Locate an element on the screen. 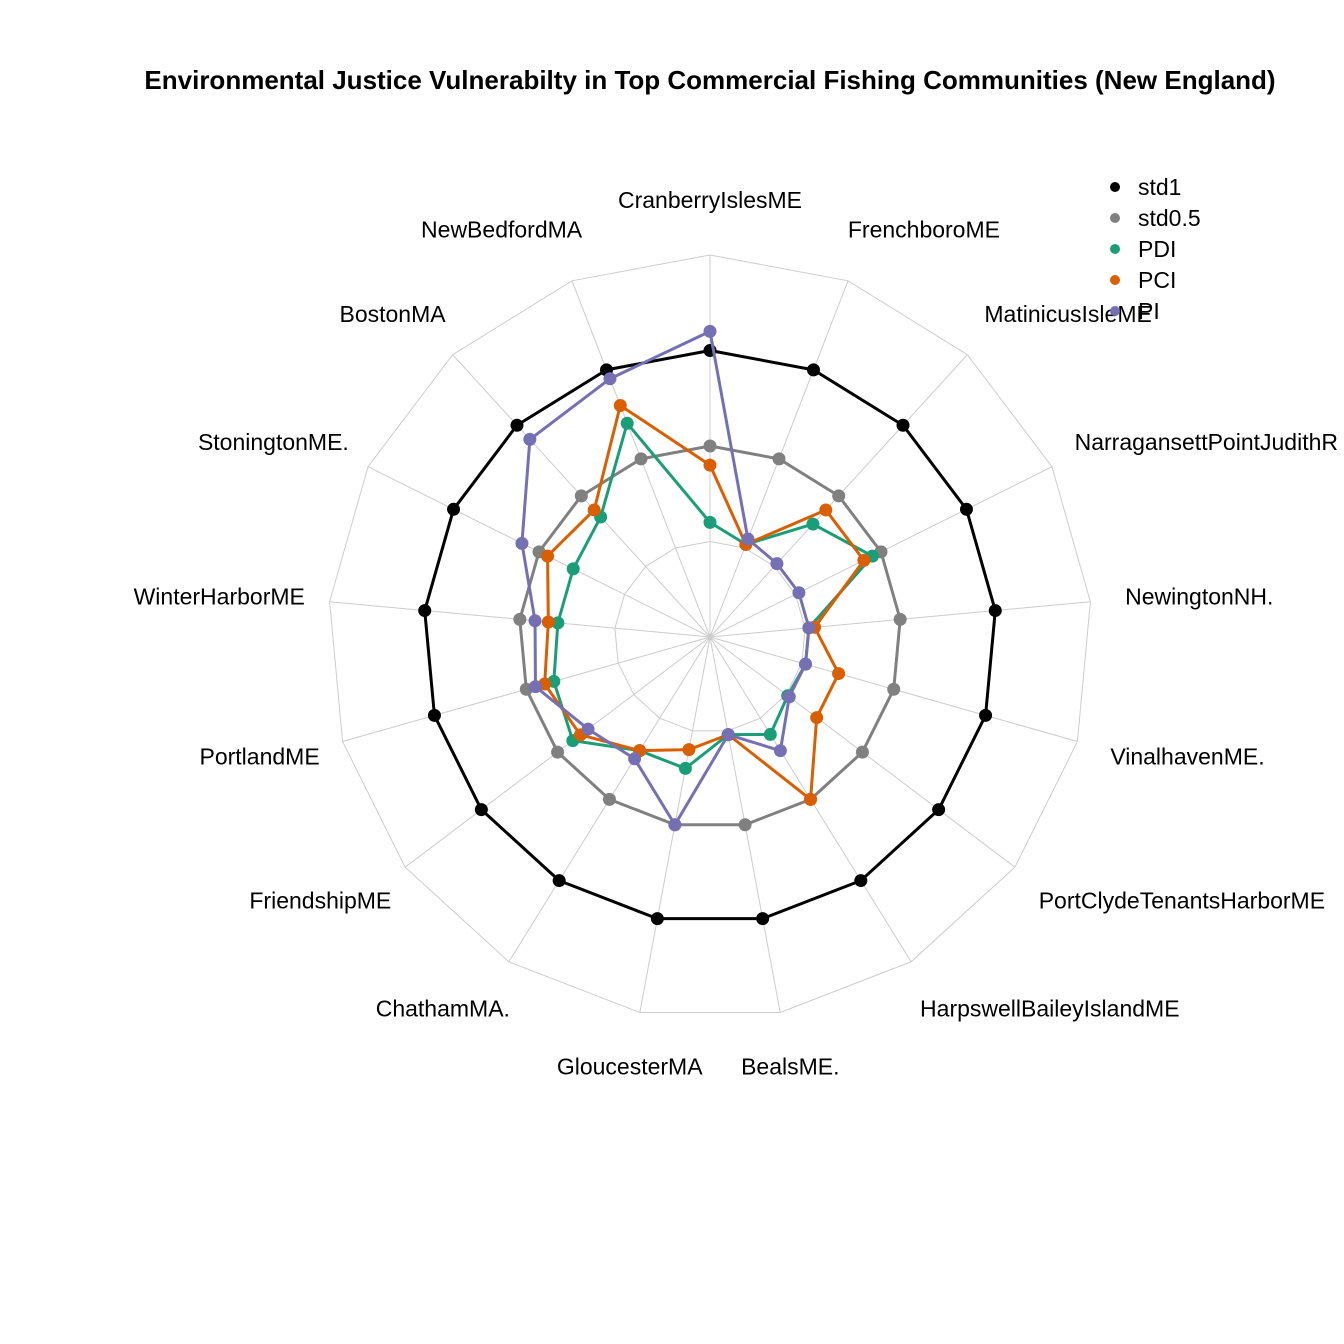 This screenshot has width=1344, height=1344. series-PI is located at coordinates (665, 578).